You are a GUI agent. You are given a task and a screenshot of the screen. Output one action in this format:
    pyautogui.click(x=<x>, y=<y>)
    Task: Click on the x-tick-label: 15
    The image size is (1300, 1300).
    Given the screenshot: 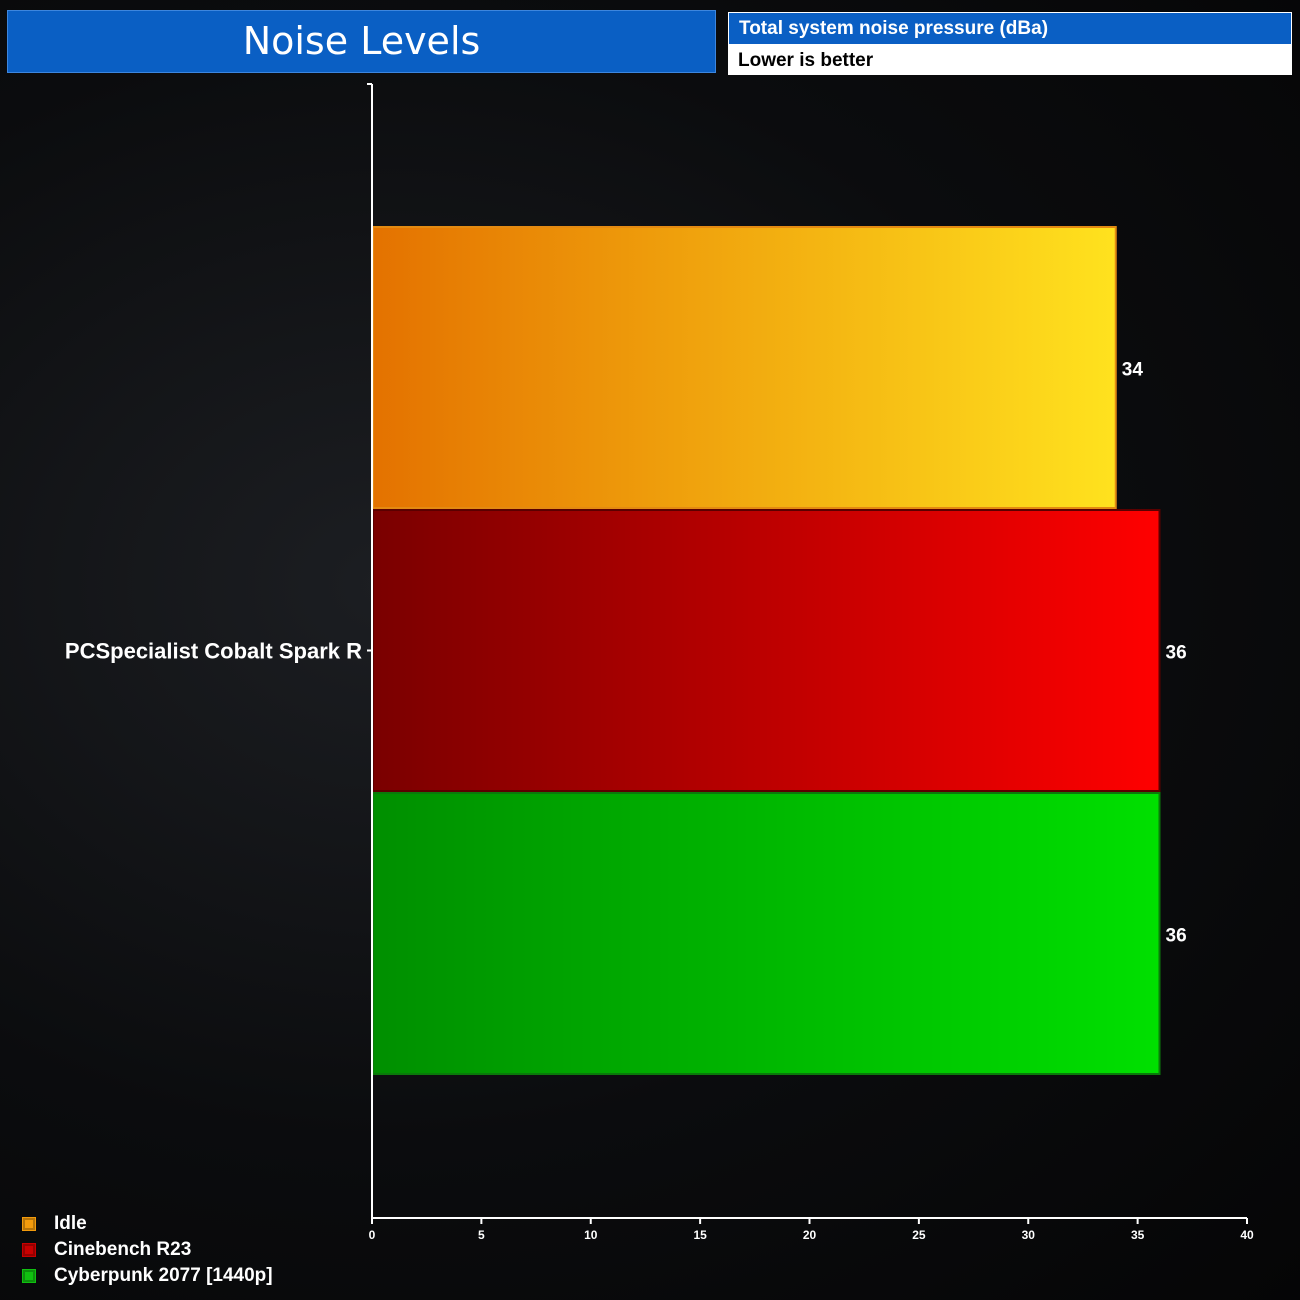 What is the action you would take?
    pyautogui.click(x=700, y=1235)
    